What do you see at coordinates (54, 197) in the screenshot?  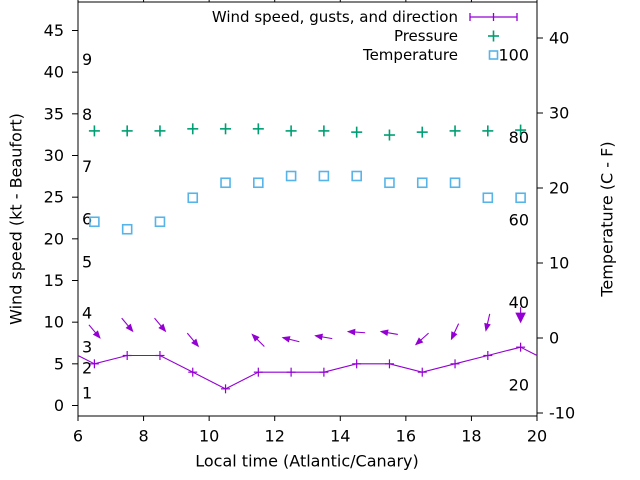 I see `y-axis-tick-label: 25` at bounding box center [54, 197].